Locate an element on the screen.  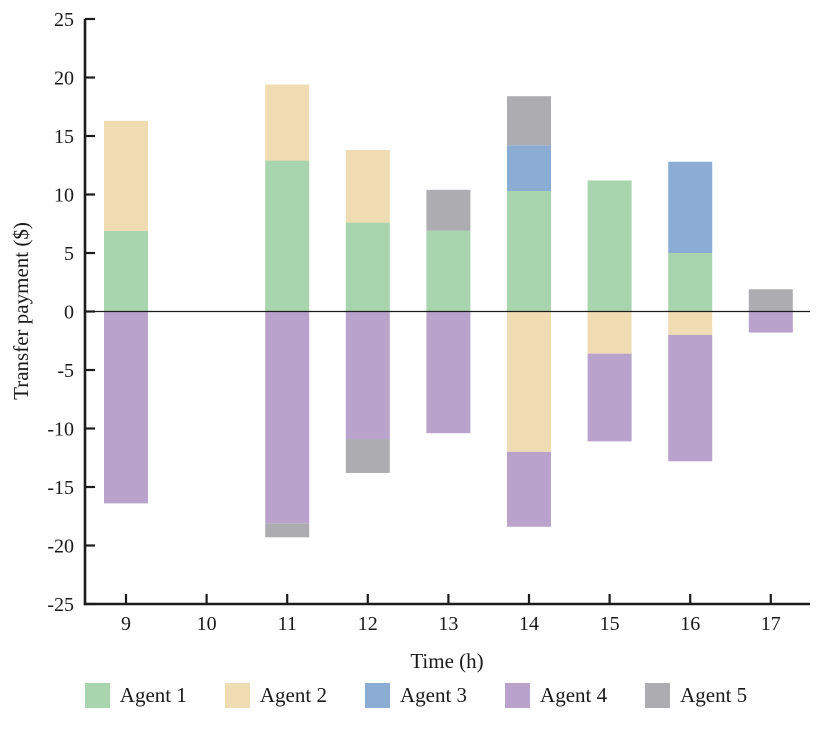
legend-item-agent-1: Agent 1 is located at coordinates (135, 695).